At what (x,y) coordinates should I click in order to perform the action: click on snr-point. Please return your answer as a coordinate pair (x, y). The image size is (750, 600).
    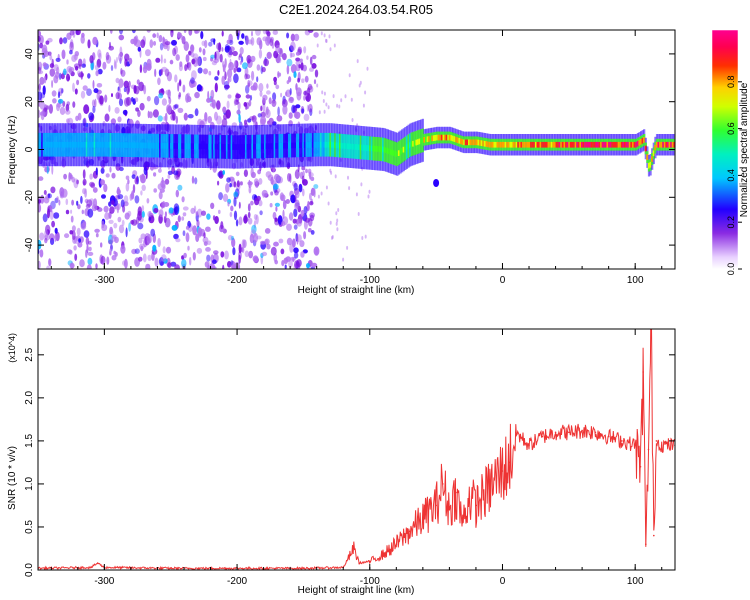
    Looking at the image, I should click on (91, 567).